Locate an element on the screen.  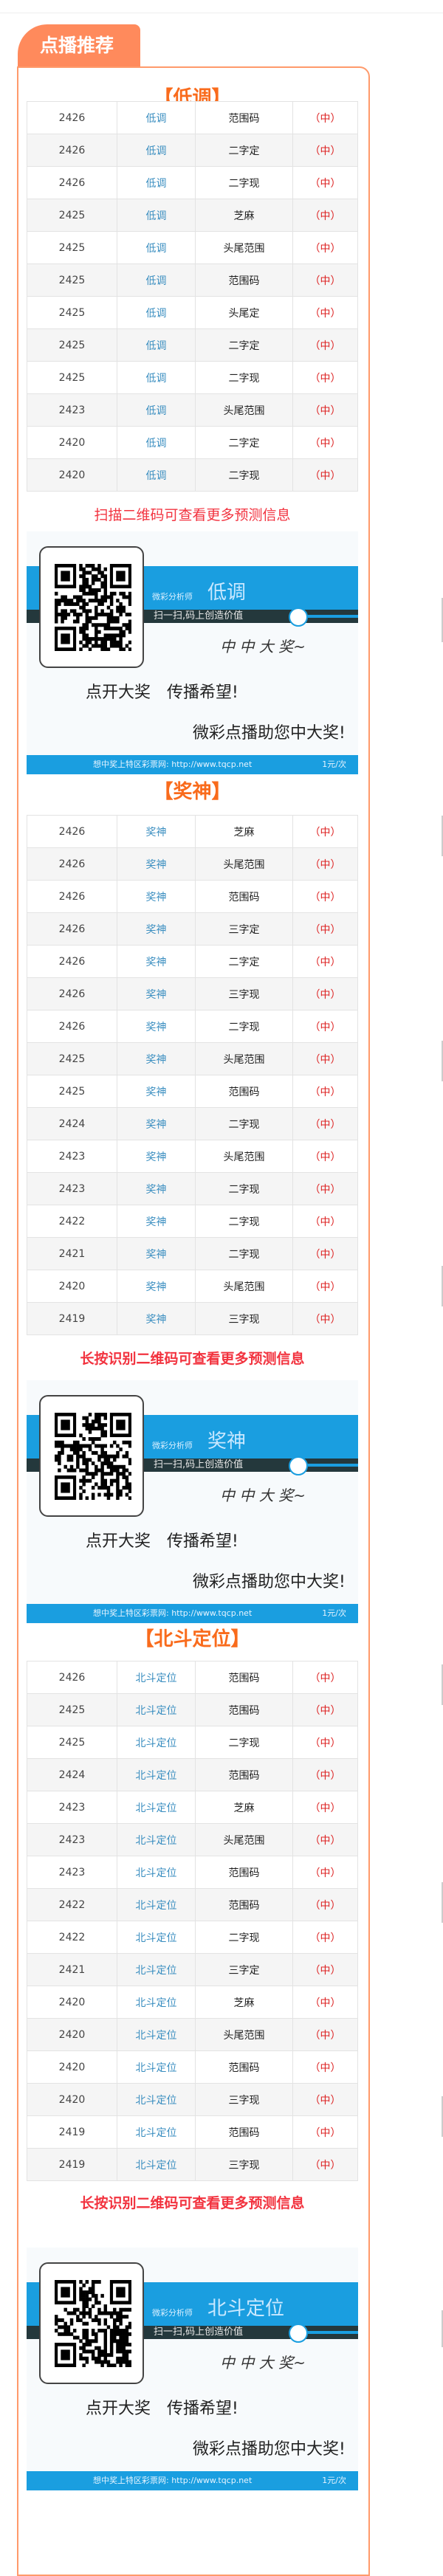
bet-type-cell: 二字现 is located at coordinates (244, 1938).